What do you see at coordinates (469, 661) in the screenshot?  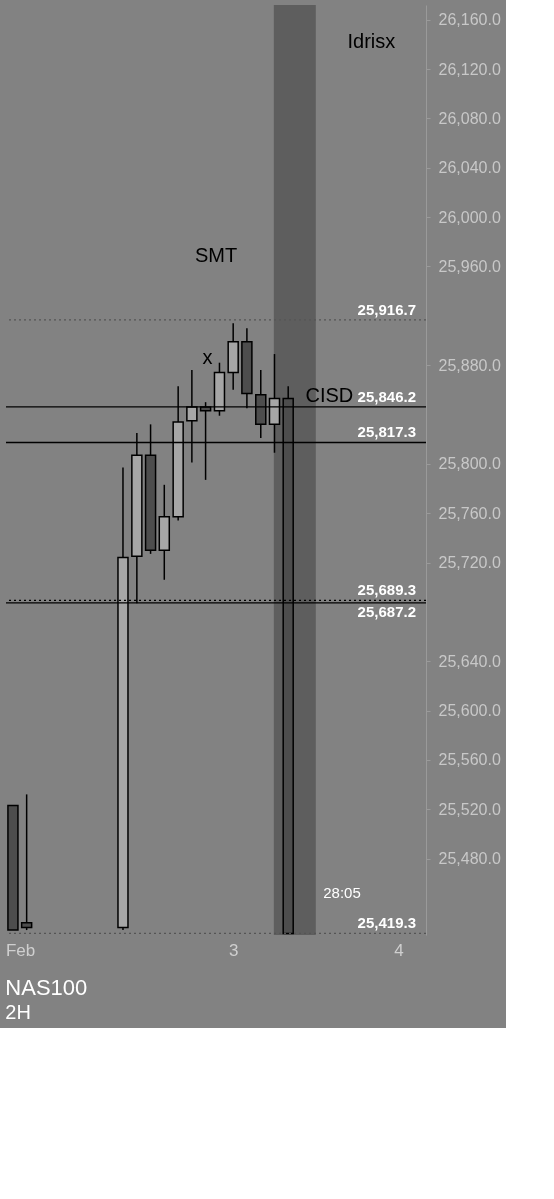 I see `y-tick-label: 25,640.0` at bounding box center [469, 661].